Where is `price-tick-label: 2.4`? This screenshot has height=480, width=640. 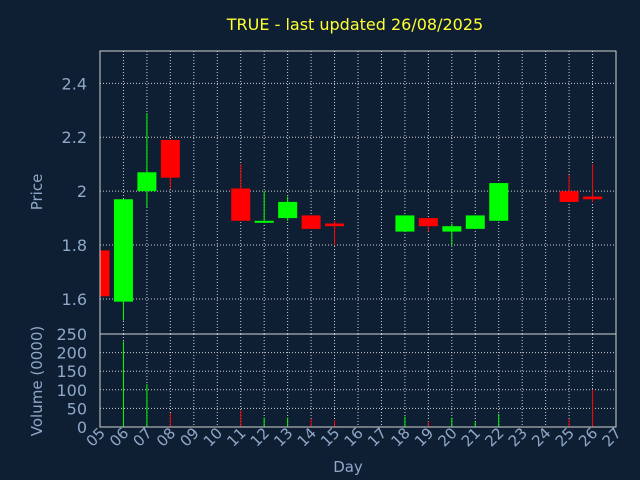 price-tick-label: 2.4 is located at coordinates (74, 83).